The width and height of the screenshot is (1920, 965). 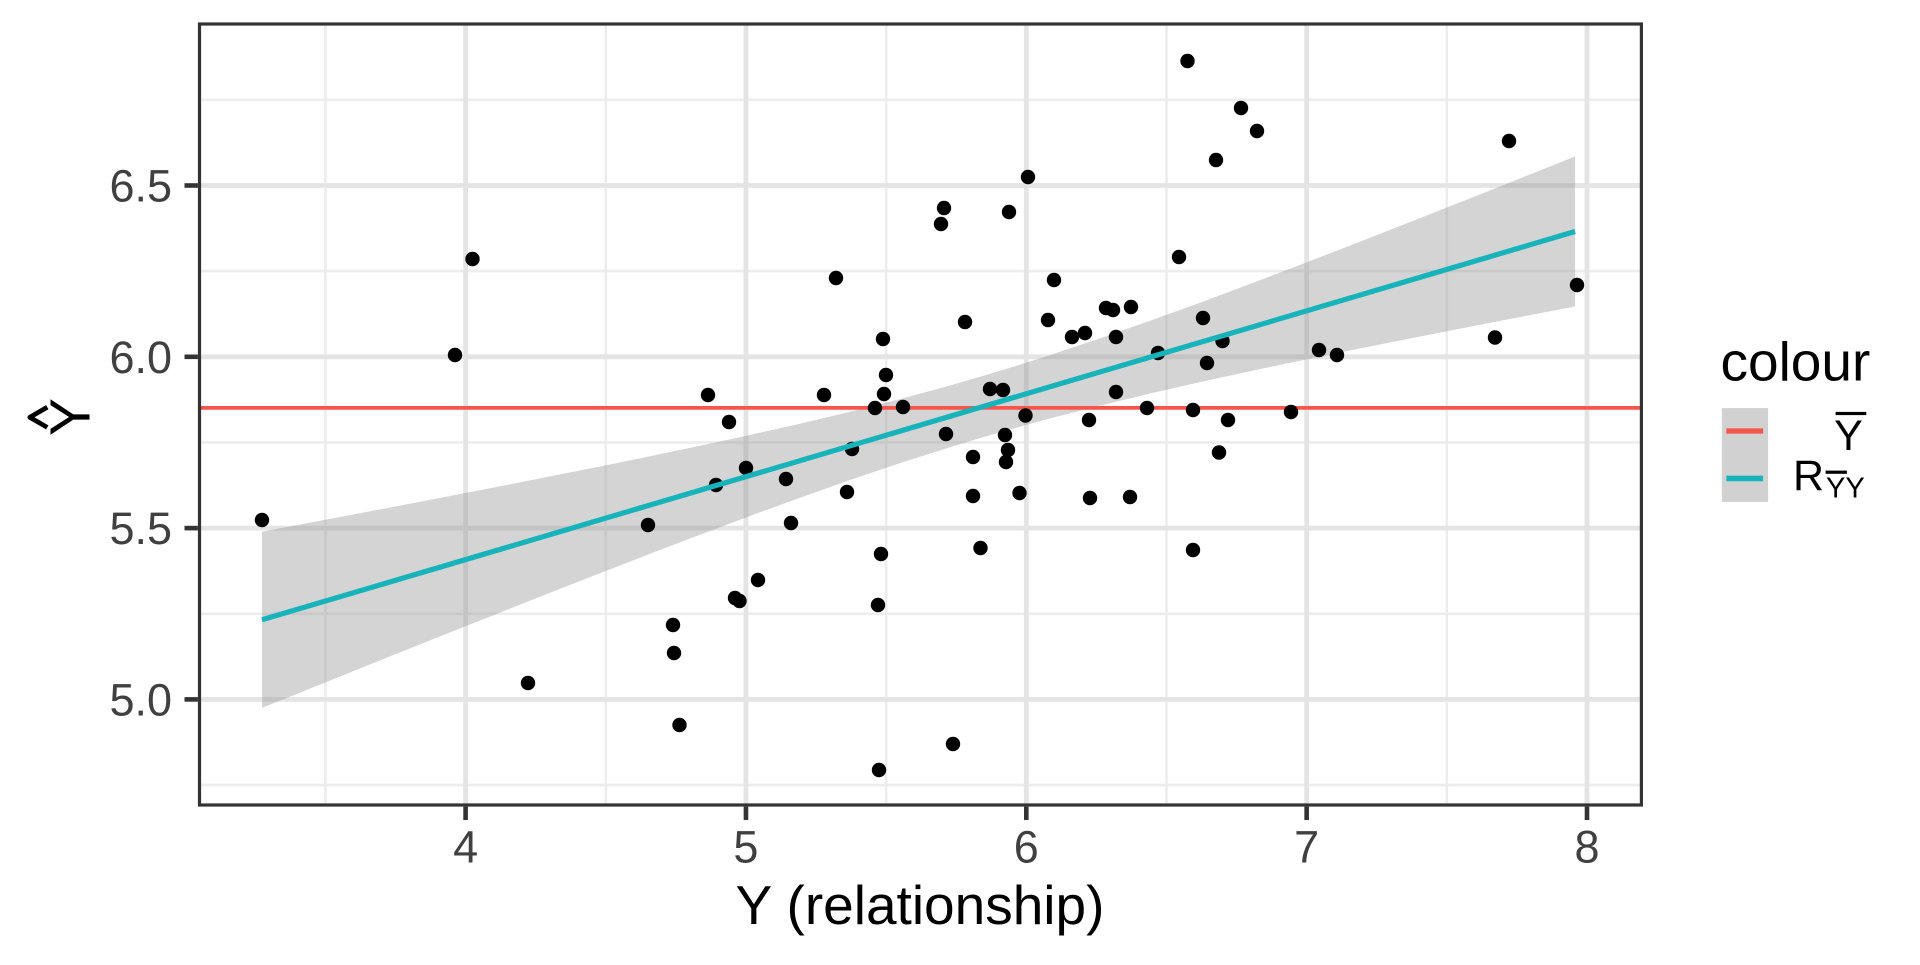 What do you see at coordinates (1808, 476) in the screenshot?
I see `svg-text: R` at bounding box center [1808, 476].